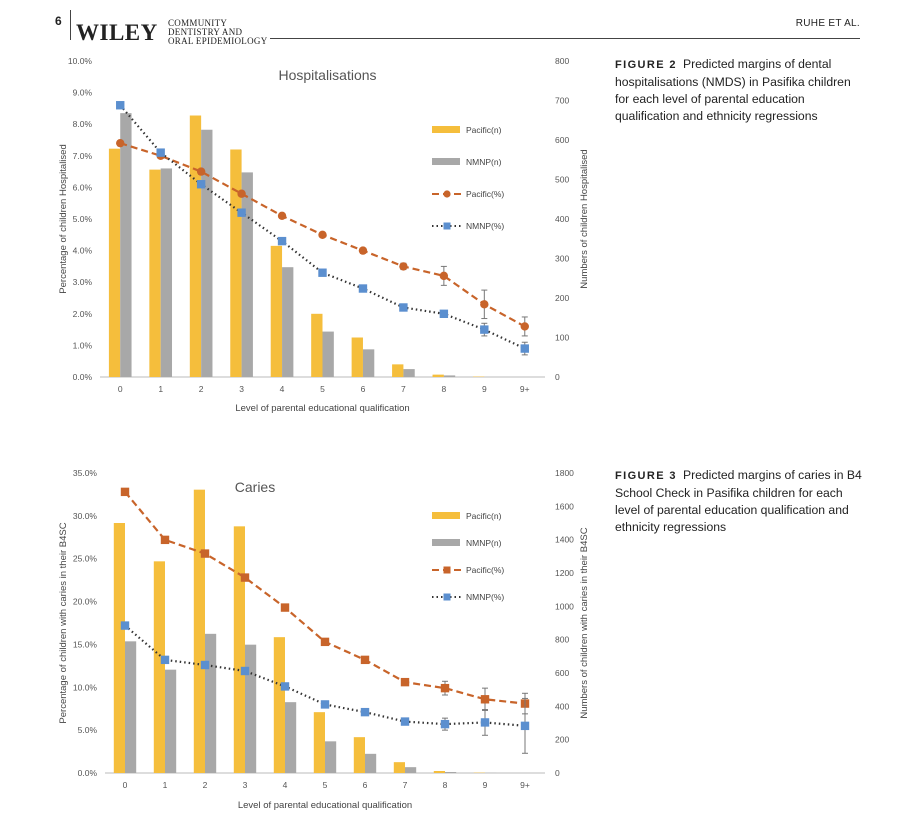  I want to click on journal-line: DENTISTRY AND, so click(205, 32).